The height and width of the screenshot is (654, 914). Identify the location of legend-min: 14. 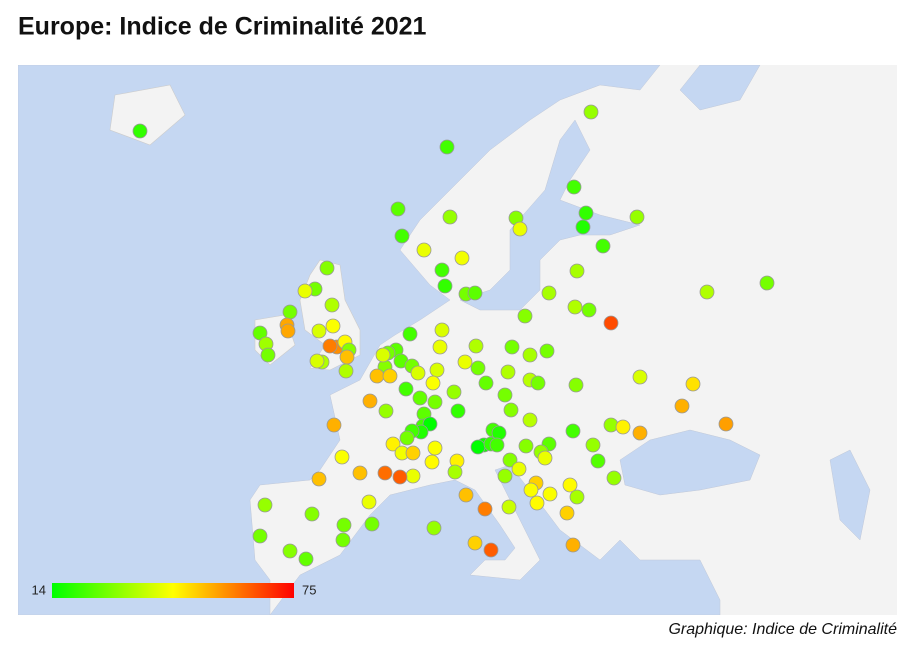
(39, 589).